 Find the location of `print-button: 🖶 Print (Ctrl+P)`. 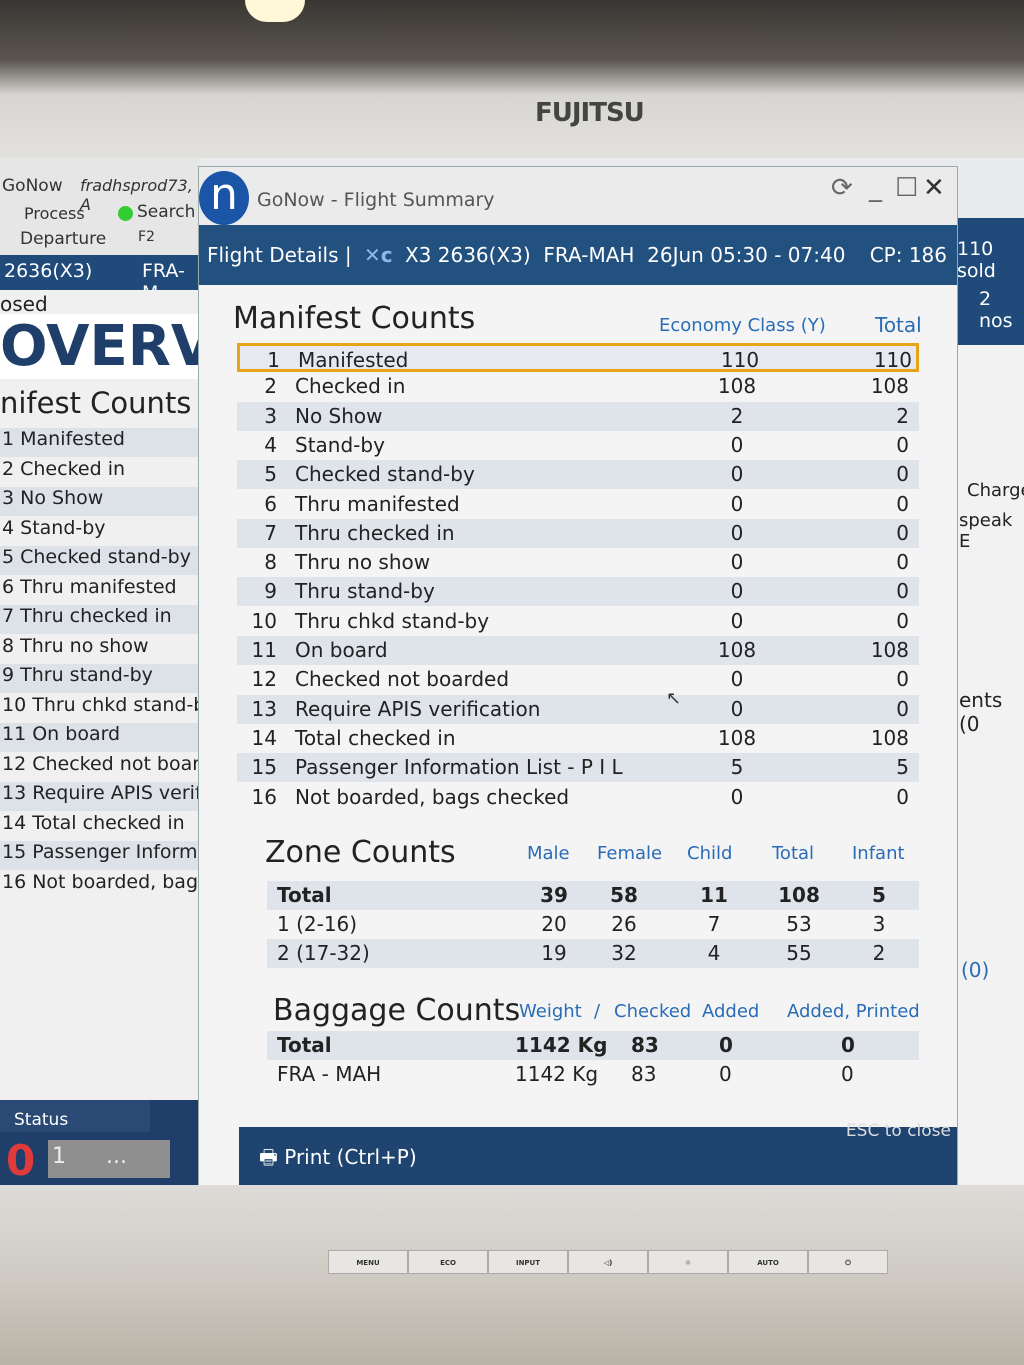

print-button: 🖶 Print (Ctrl+P) is located at coordinates (338, 1160).